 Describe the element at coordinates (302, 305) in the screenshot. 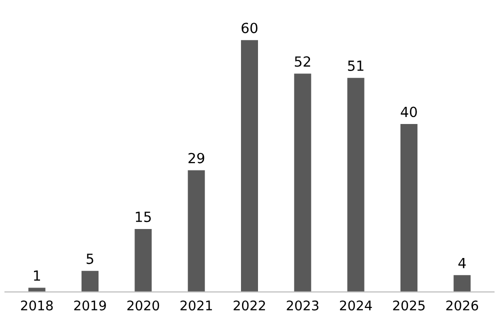

I see `x-tick-label: 2023` at that location.